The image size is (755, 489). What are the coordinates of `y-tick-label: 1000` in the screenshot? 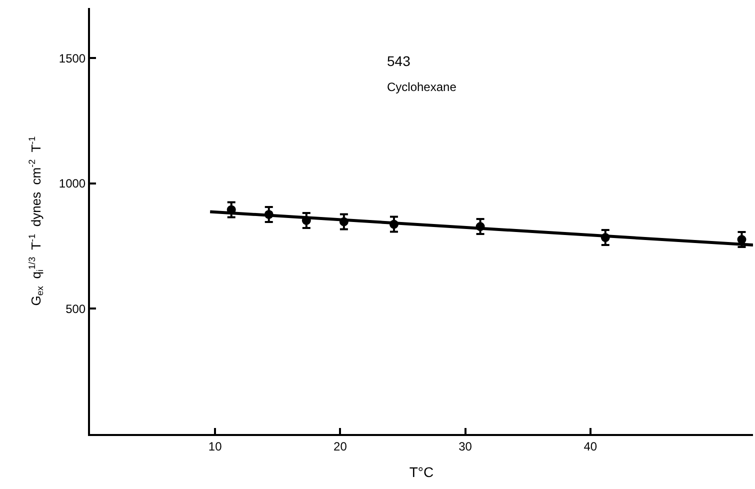 It's located at (72, 183).